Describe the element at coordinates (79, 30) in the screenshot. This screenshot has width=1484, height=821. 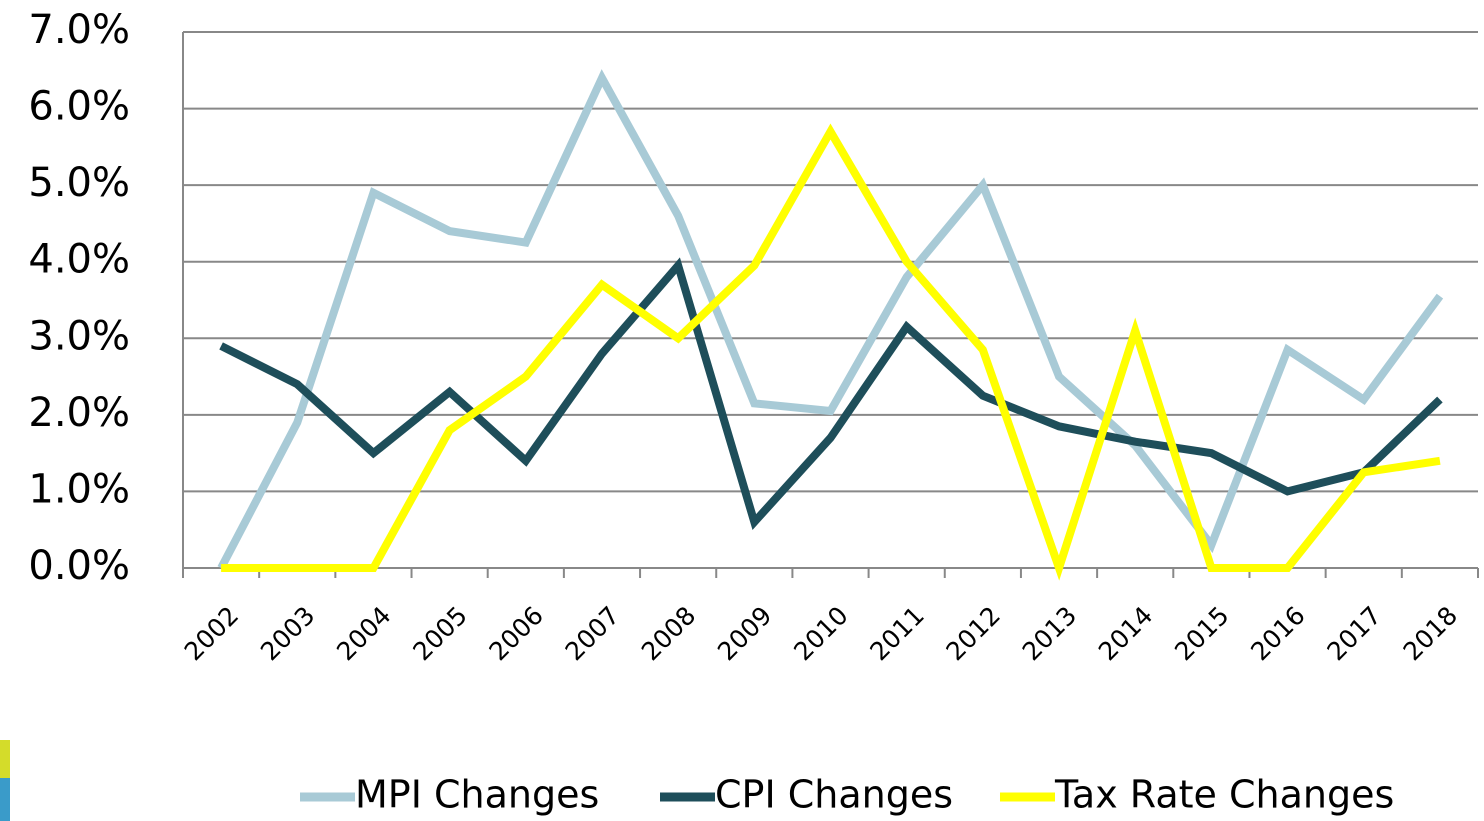
I see `y-tick-label: 7.0%` at that location.